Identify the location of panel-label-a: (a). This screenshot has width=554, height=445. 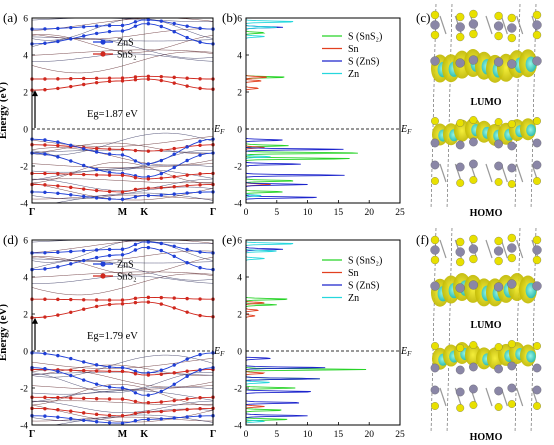
(10, 17).